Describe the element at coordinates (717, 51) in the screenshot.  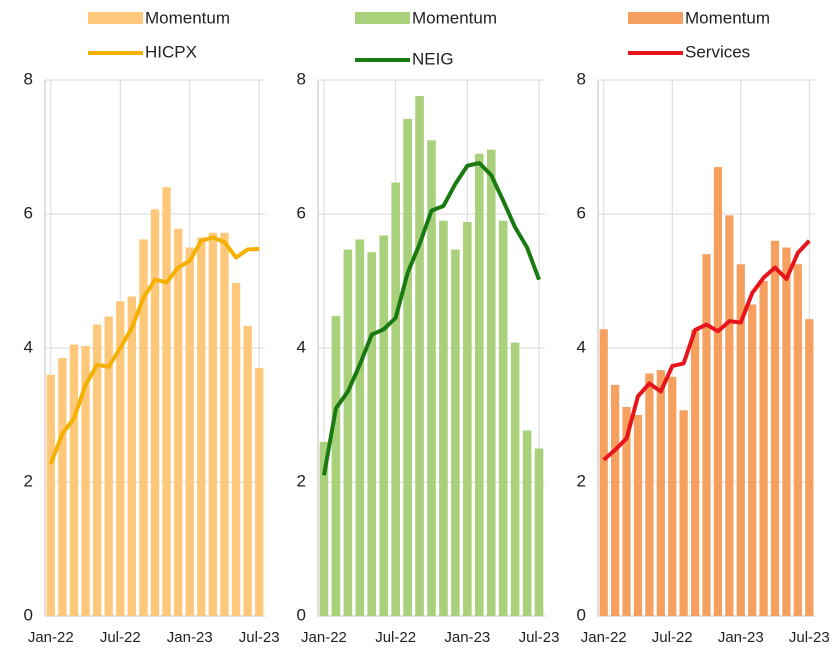
I see `legend-label: Services` at that location.